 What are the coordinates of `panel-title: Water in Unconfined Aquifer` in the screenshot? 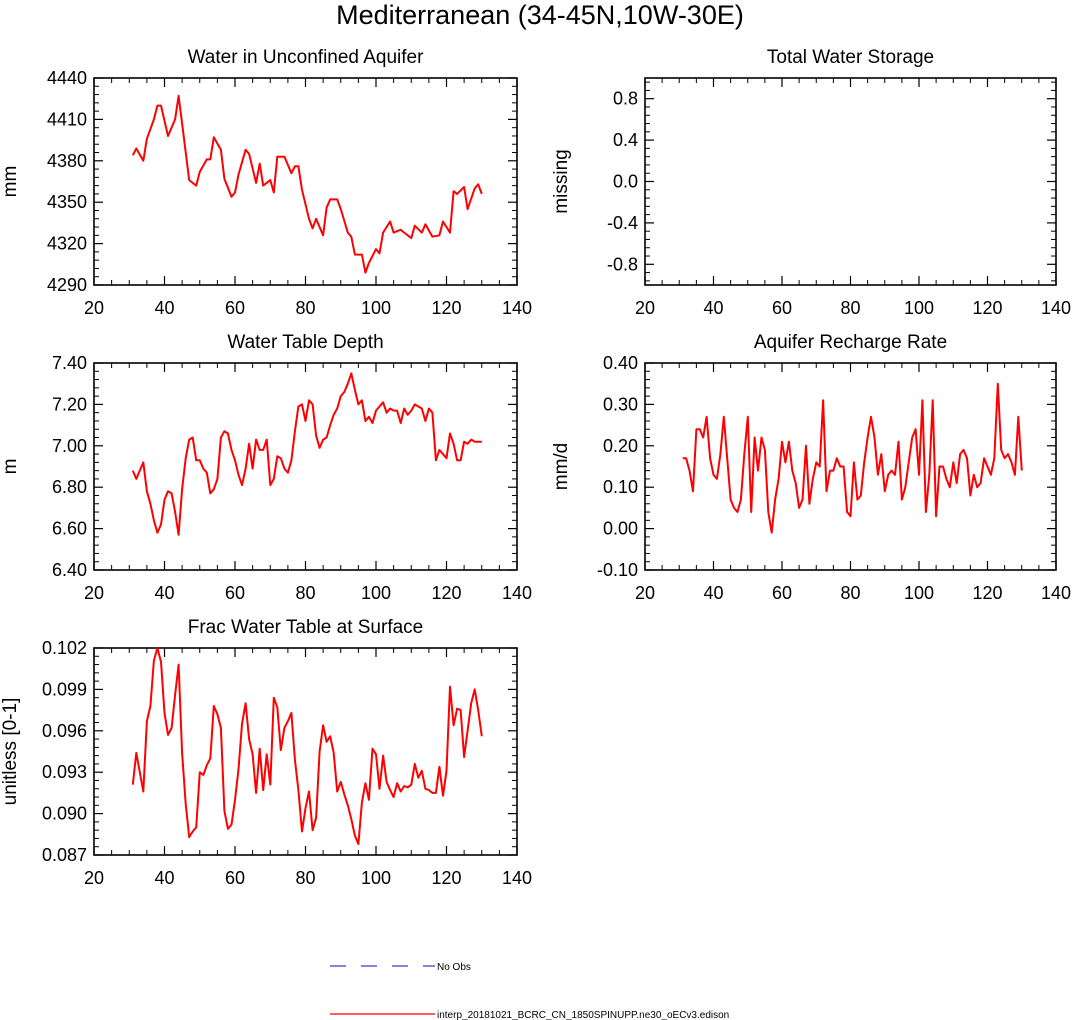 It's located at (306, 57).